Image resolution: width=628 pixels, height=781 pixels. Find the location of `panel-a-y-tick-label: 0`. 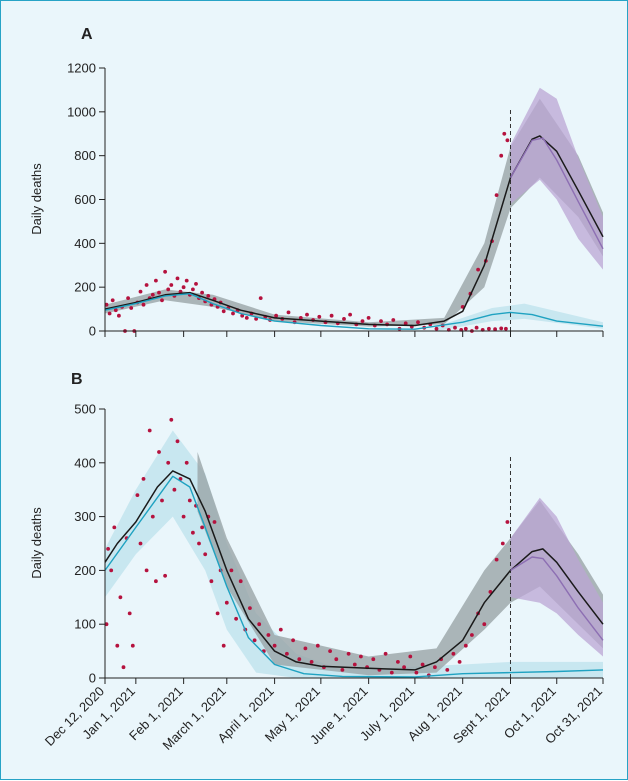

panel-a-y-tick-label: 0 is located at coordinates (92, 331).